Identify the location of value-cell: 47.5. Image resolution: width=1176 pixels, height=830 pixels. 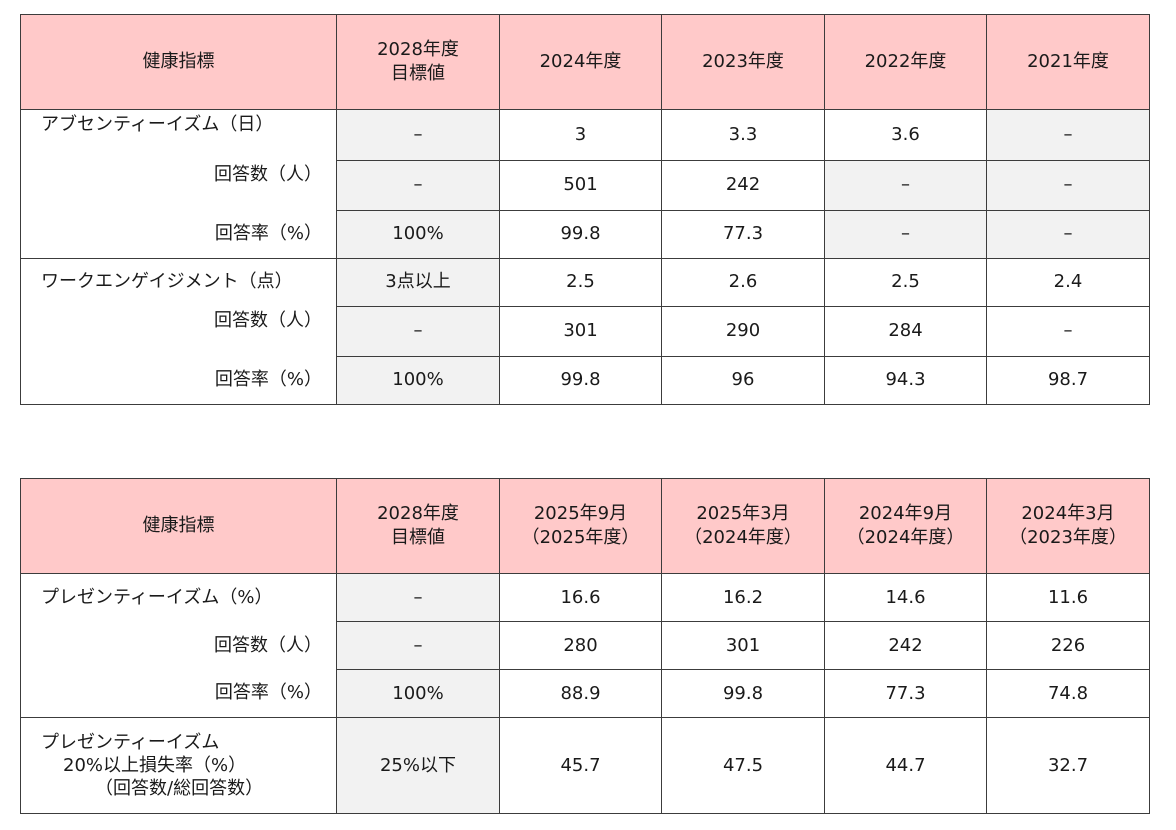
(743, 765).